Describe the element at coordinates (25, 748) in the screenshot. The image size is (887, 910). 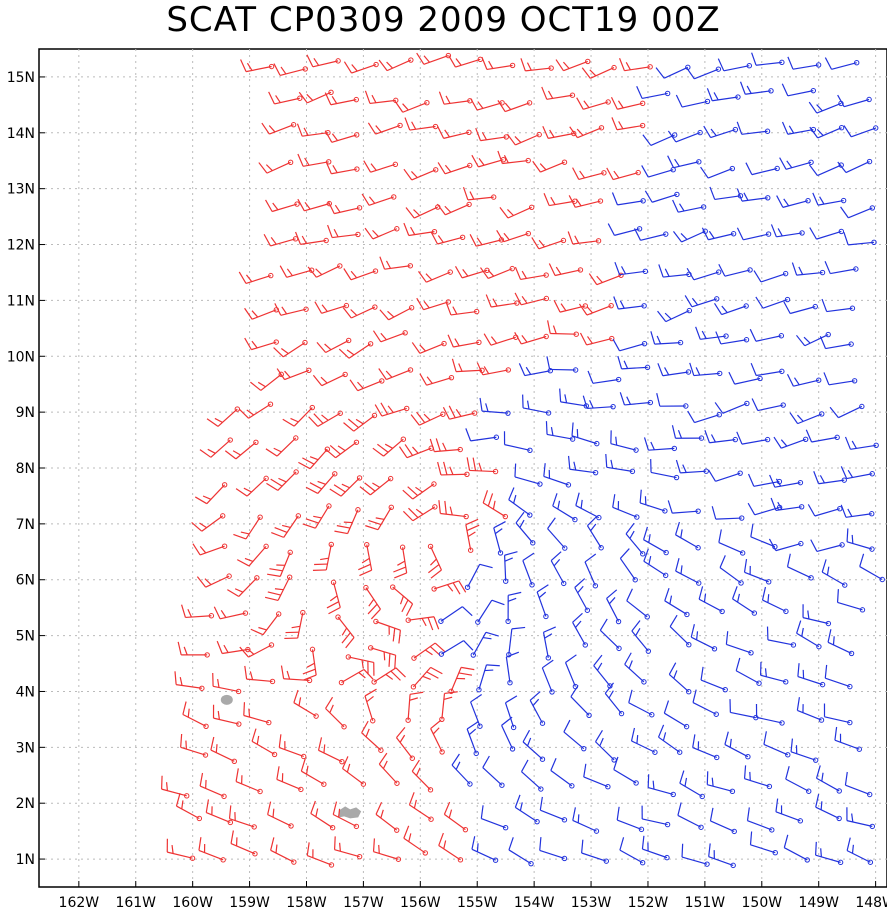
I see `lat-tick-label: 3N` at that location.